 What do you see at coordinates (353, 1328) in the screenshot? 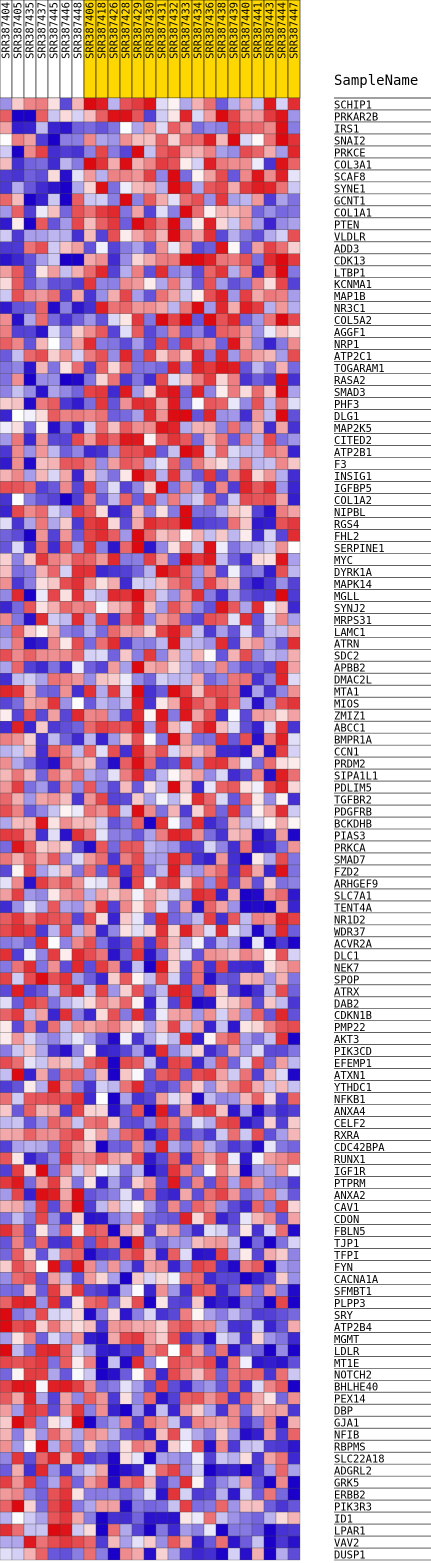
I see `row-label: ATP2B4` at bounding box center [353, 1328].